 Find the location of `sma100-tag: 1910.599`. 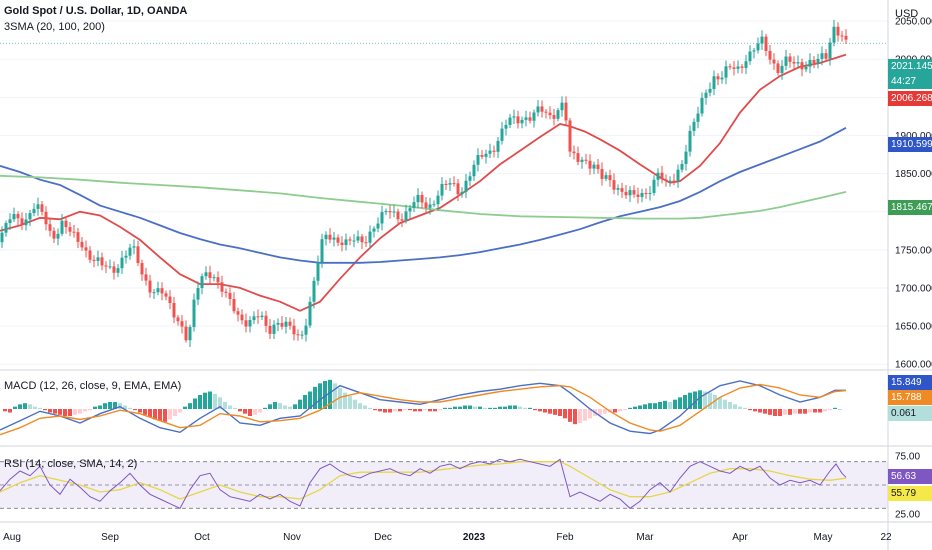

sma100-tag: 1910.599 is located at coordinates (910, 144).